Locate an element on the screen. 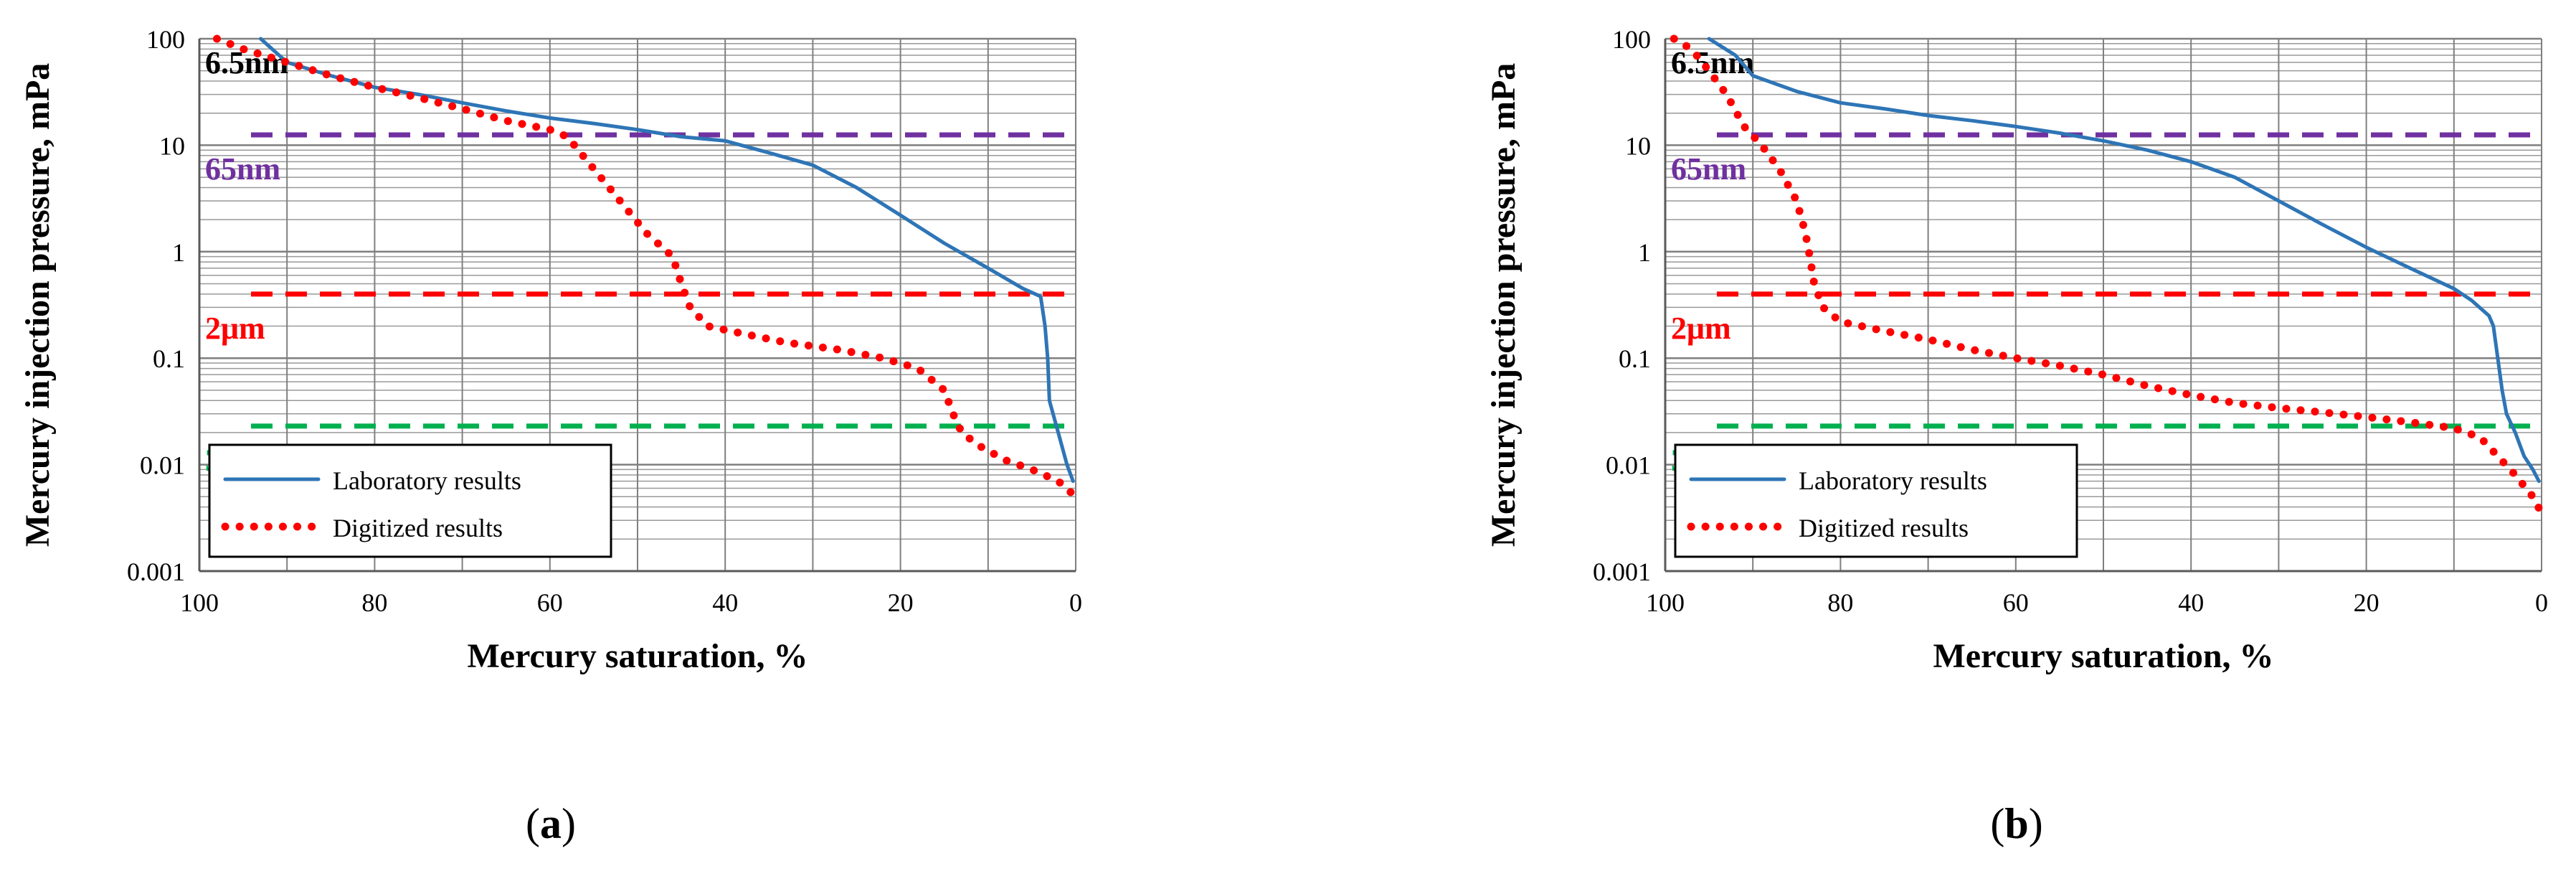 This screenshot has height=871, width=2576. panel-caption: (a) is located at coordinates (551, 823).